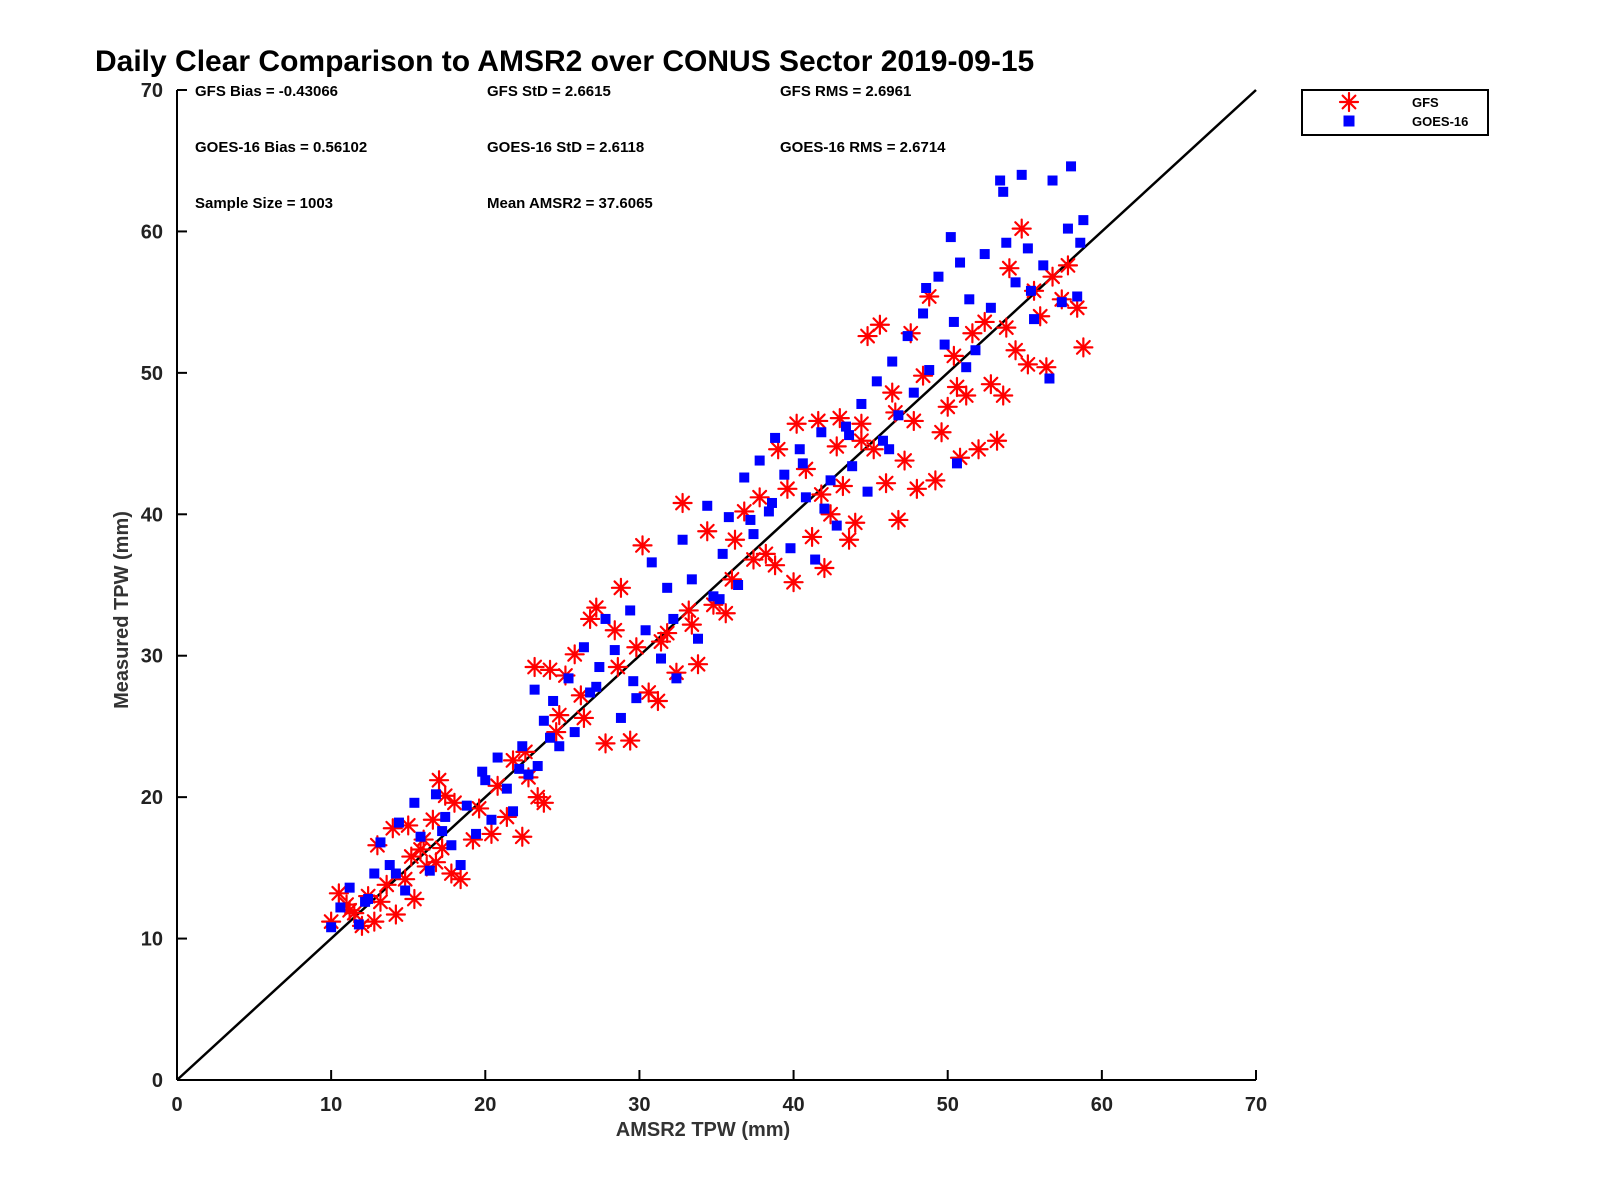  What do you see at coordinates (1395, 112) in the screenshot?
I see `legend-box` at bounding box center [1395, 112].